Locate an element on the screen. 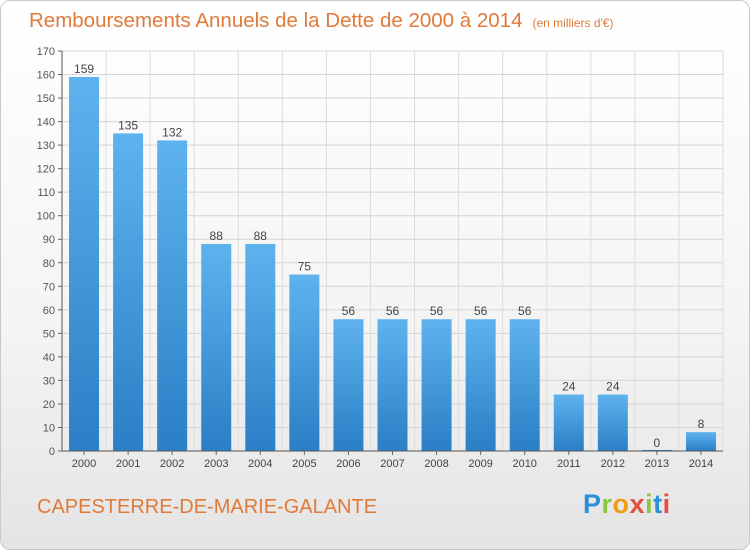 The height and width of the screenshot is (550, 750). x-tick-label: 2010 is located at coordinates (524, 464).